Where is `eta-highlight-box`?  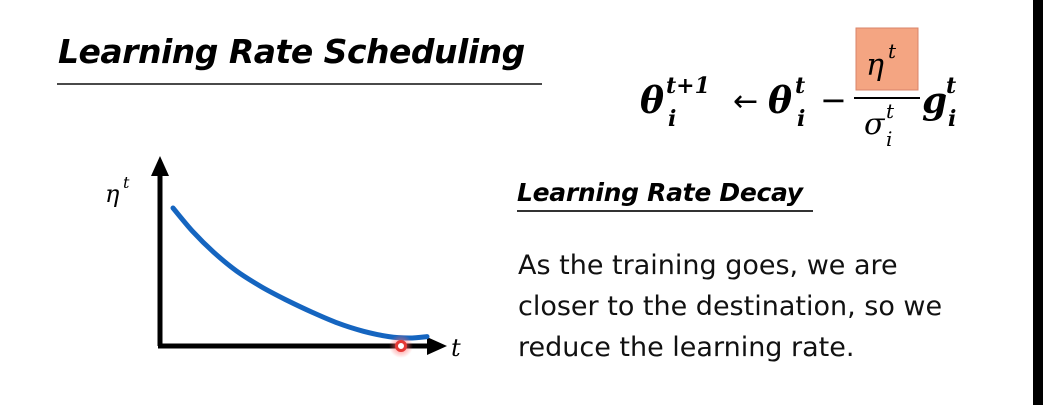 eta-highlight-box is located at coordinates (887, 59).